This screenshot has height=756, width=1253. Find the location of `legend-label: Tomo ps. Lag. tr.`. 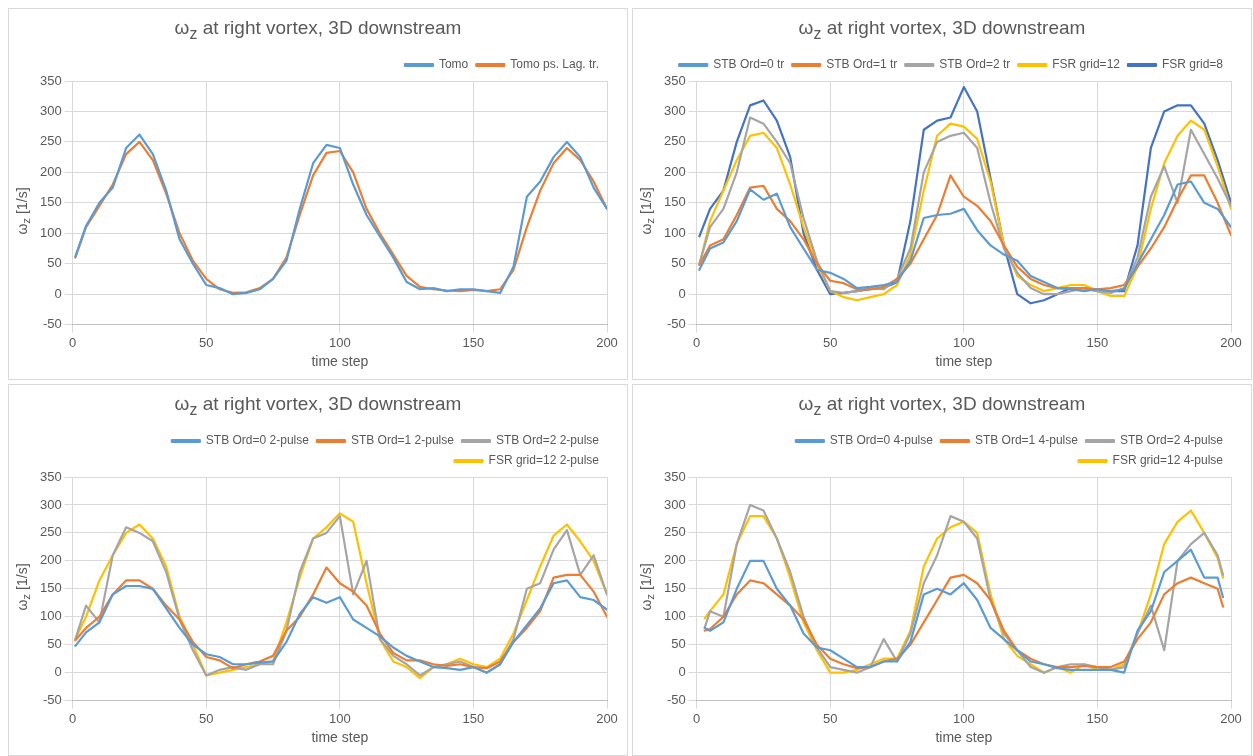

legend-label: Tomo ps. Lag. tr. is located at coordinates (555, 64).